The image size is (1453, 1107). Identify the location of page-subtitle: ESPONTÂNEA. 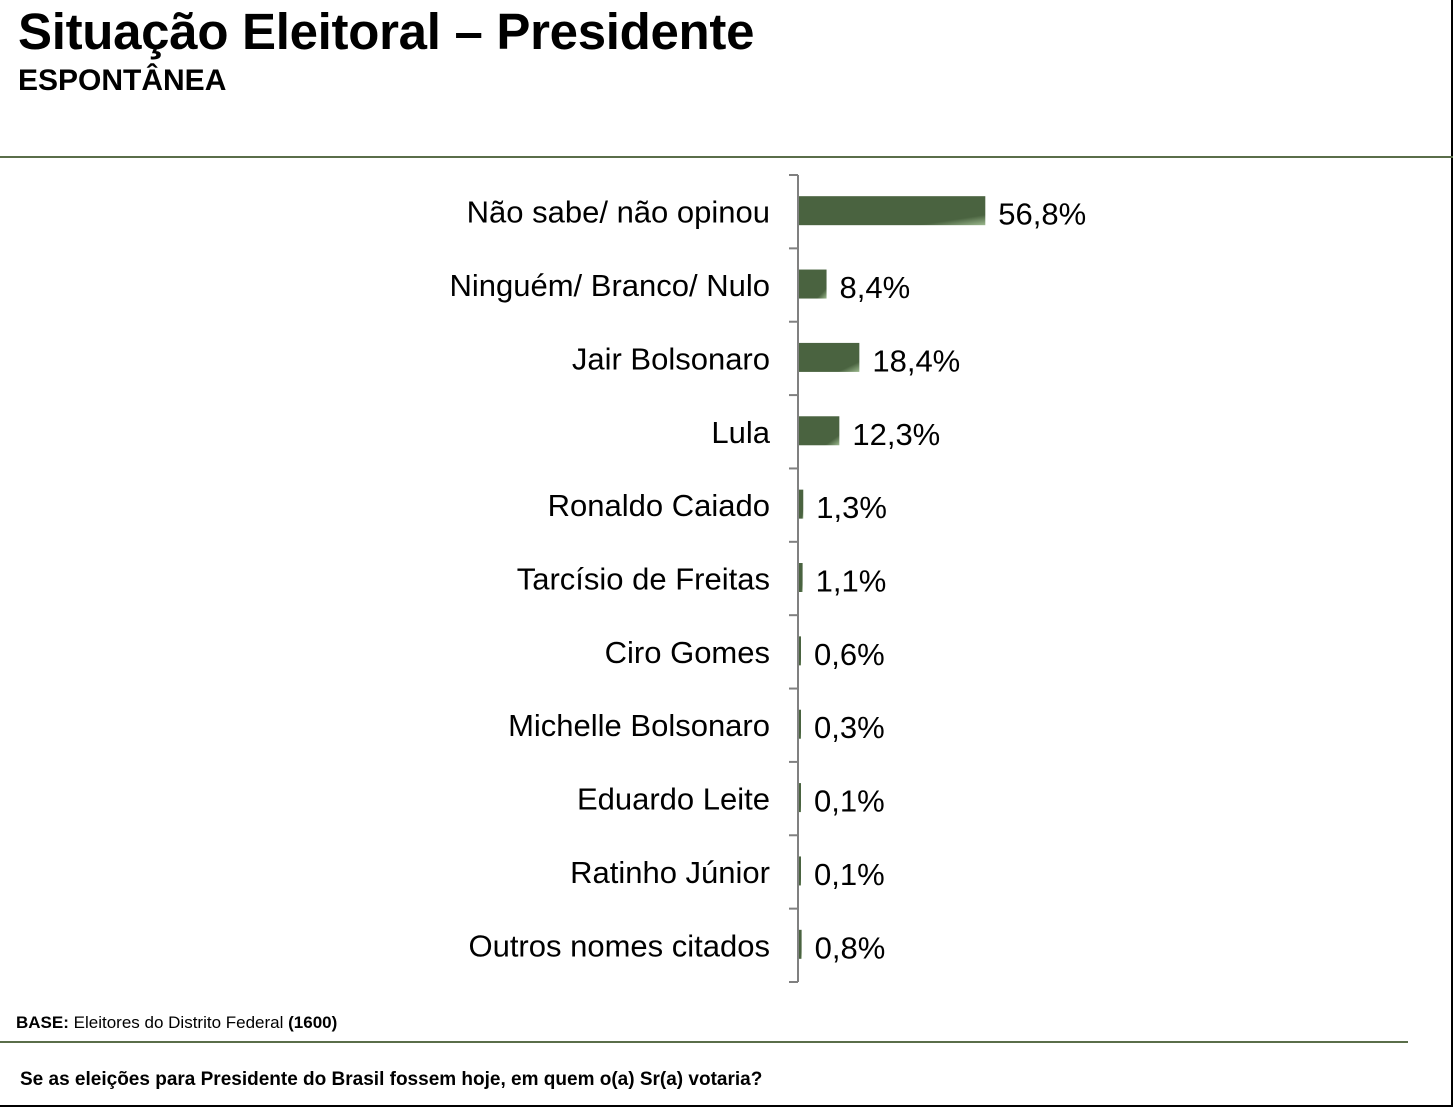
(122, 80).